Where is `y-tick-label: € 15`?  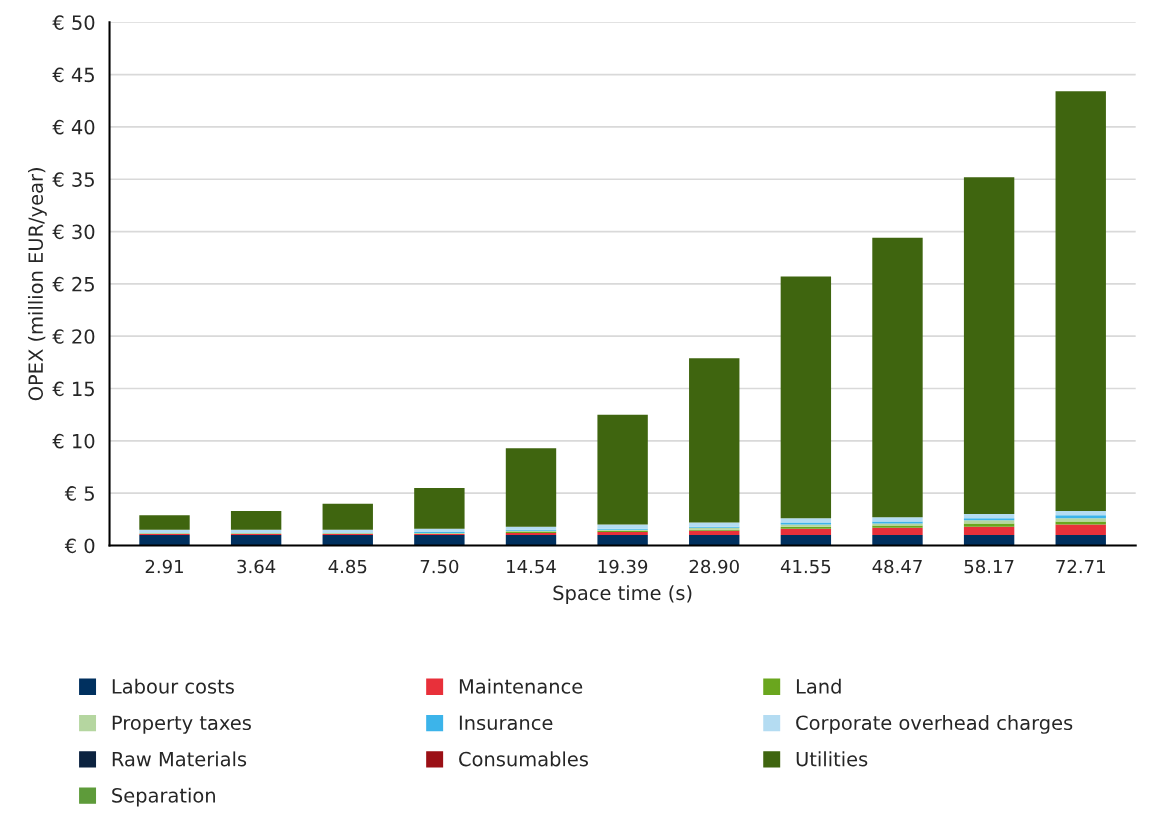 y-tick-label: € 15 is located at coordinates (73, 389).